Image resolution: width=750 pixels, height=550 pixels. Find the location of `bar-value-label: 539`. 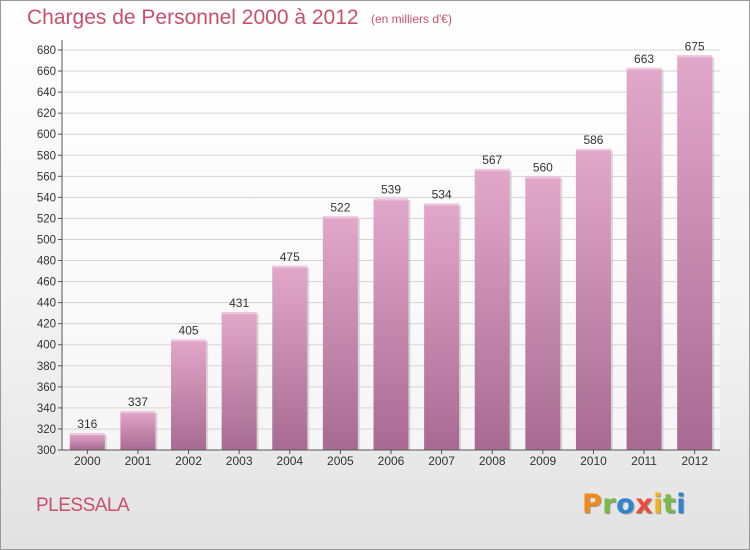

bar-value-label: 539 is located at coordinates (391, 189).